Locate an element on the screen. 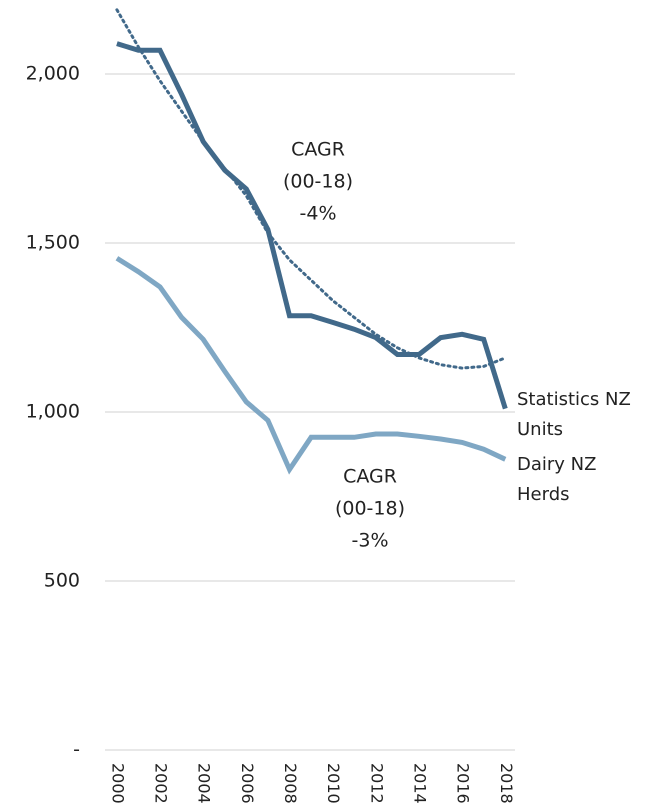 This screenshot has width=645, height=810. y-tick-label: 1,000 is located at coordinates (53, 412).